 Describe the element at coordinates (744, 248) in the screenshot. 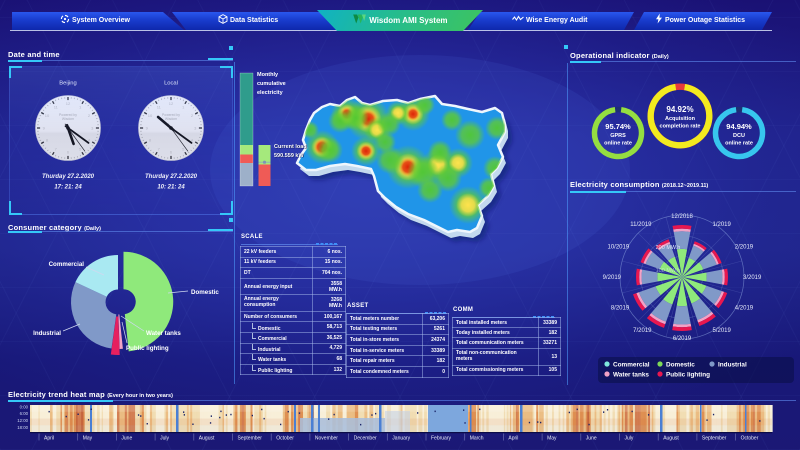

I see `svg-text: 2/2019` at that location.